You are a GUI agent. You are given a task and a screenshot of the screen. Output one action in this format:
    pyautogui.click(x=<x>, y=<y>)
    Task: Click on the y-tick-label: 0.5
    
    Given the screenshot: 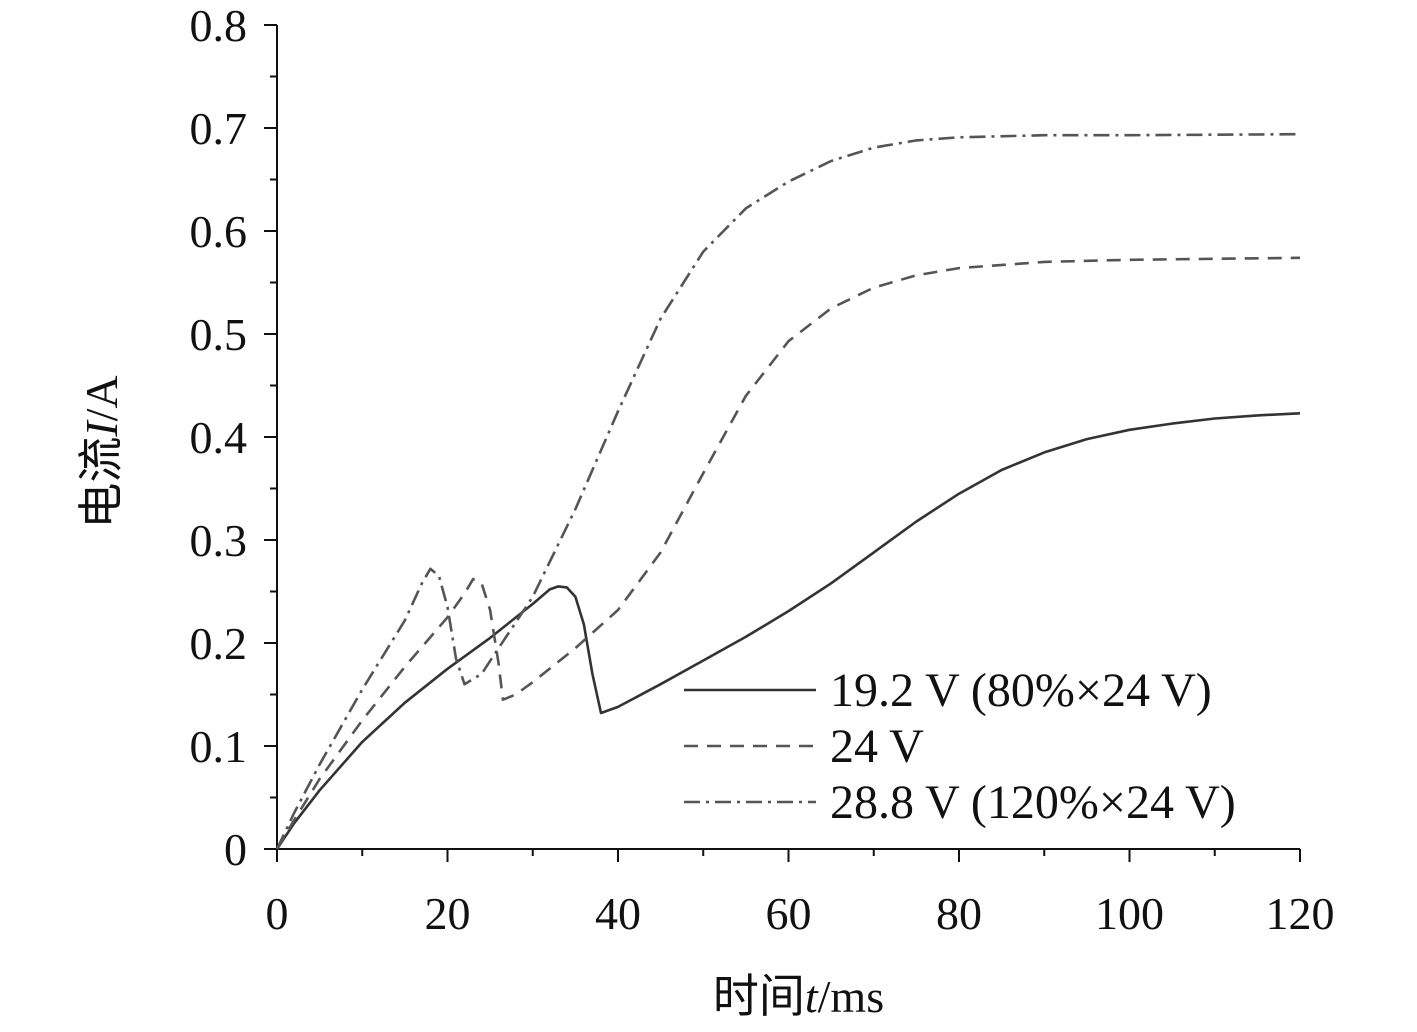 What is the action you would take?
    pyautogui.click(x=219, y=334)
    